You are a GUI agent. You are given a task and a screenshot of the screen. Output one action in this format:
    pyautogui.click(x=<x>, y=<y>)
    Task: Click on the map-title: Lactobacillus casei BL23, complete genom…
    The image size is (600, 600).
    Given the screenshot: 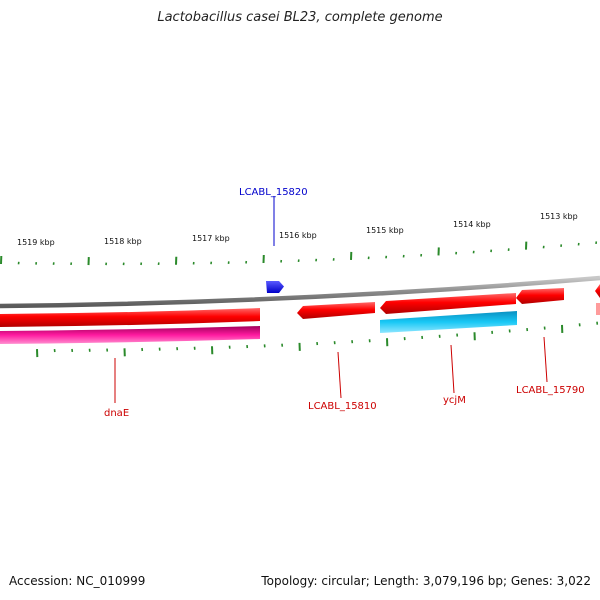 What is the action you would take?
    pyautogui.click(x=300, y=17)
    